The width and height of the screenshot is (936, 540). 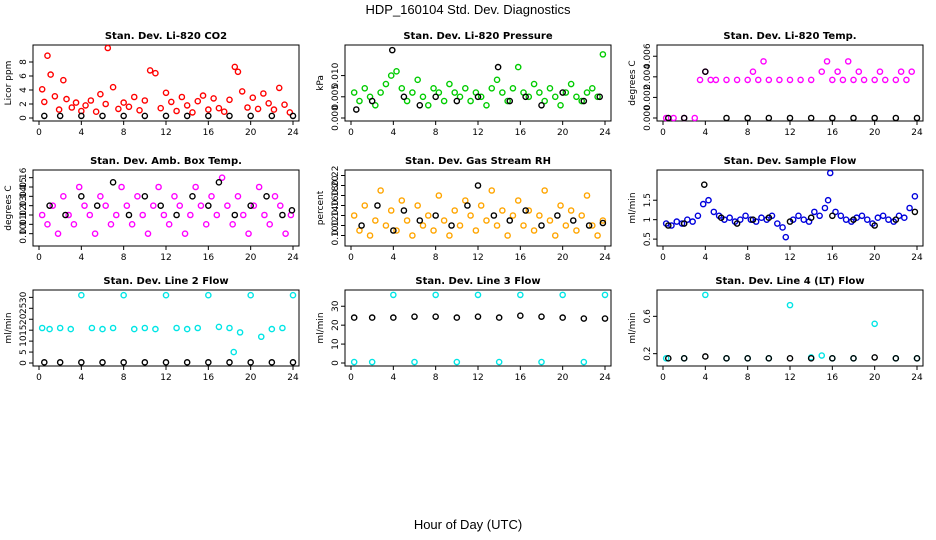 I want to click on y-tick-label: 6, so click(x=24, y=76).